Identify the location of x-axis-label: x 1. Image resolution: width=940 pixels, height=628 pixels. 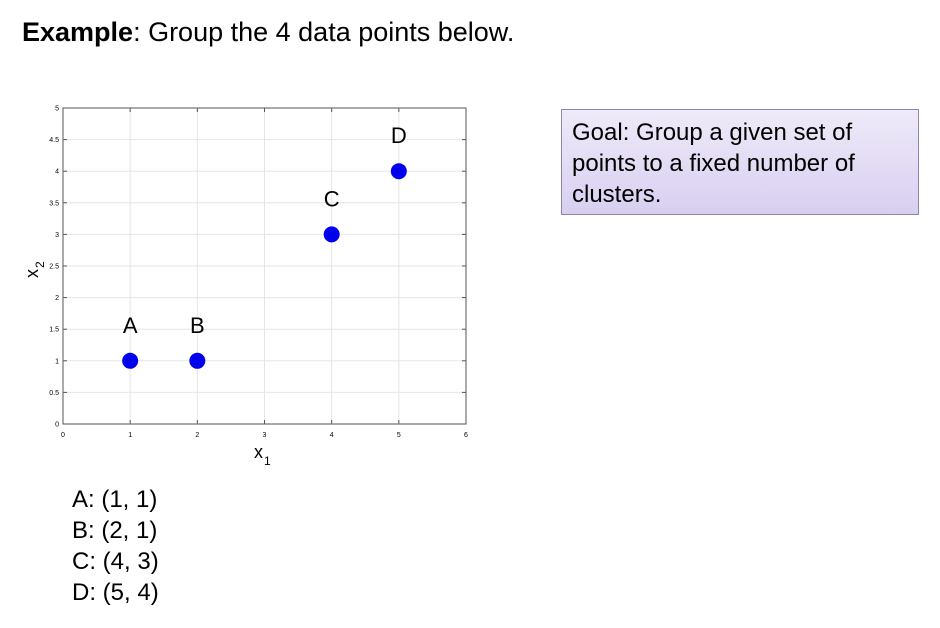
(262, 455).